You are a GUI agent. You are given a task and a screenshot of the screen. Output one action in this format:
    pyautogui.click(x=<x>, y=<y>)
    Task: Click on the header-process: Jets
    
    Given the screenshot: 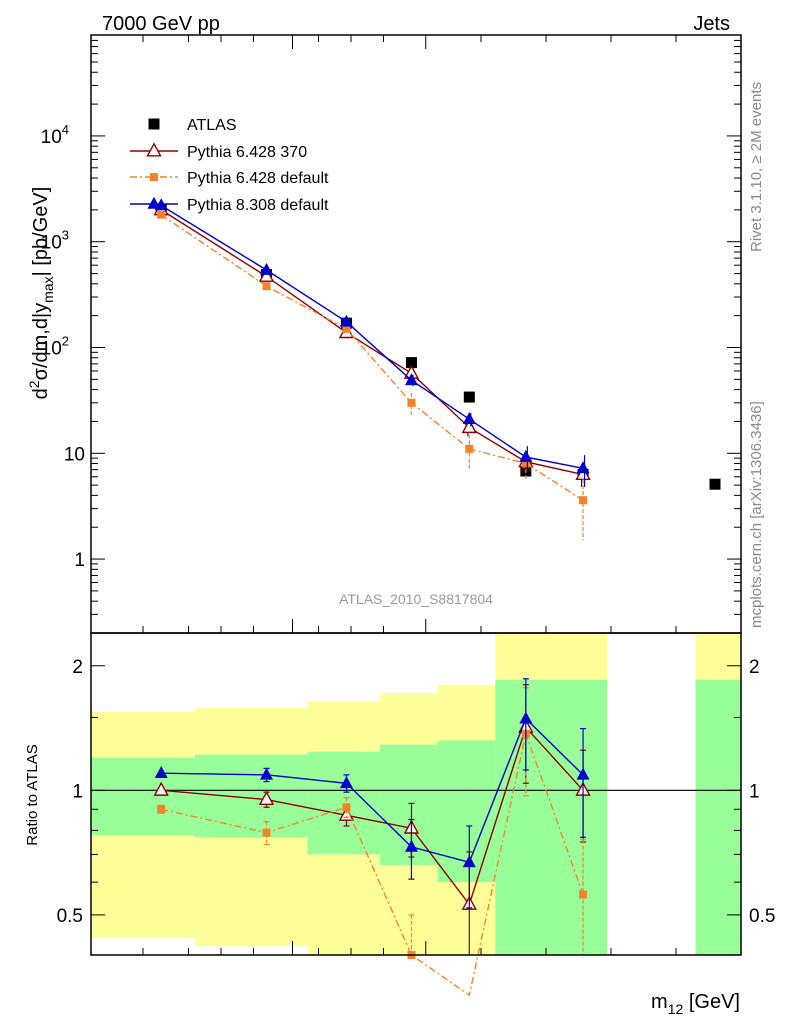 What is the action you would take?
    pyautogui.click(x=711, y=24)
    